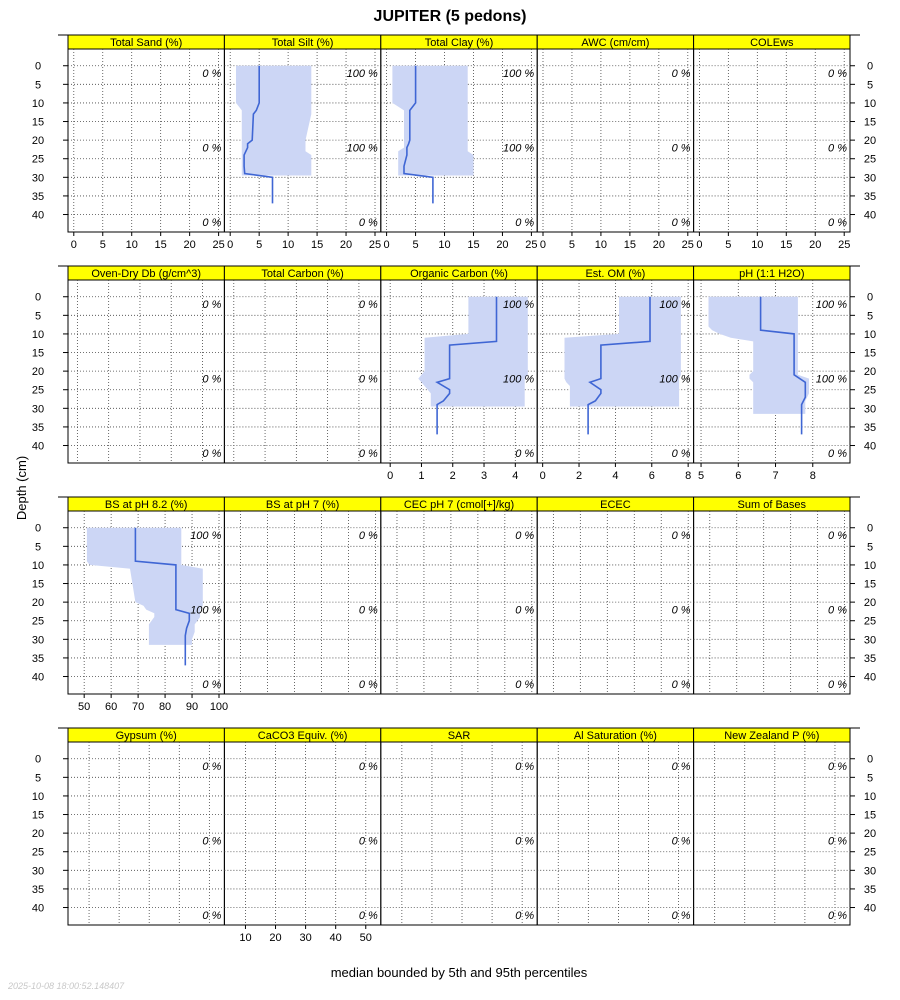 Image resolution: width=900 pixels, height=1000 pixels. What do you see at coordinates (771, 736) in the screenshot?
I see `panel-strip-label: New Zealand P (%)` at bounding box center [771, 736].